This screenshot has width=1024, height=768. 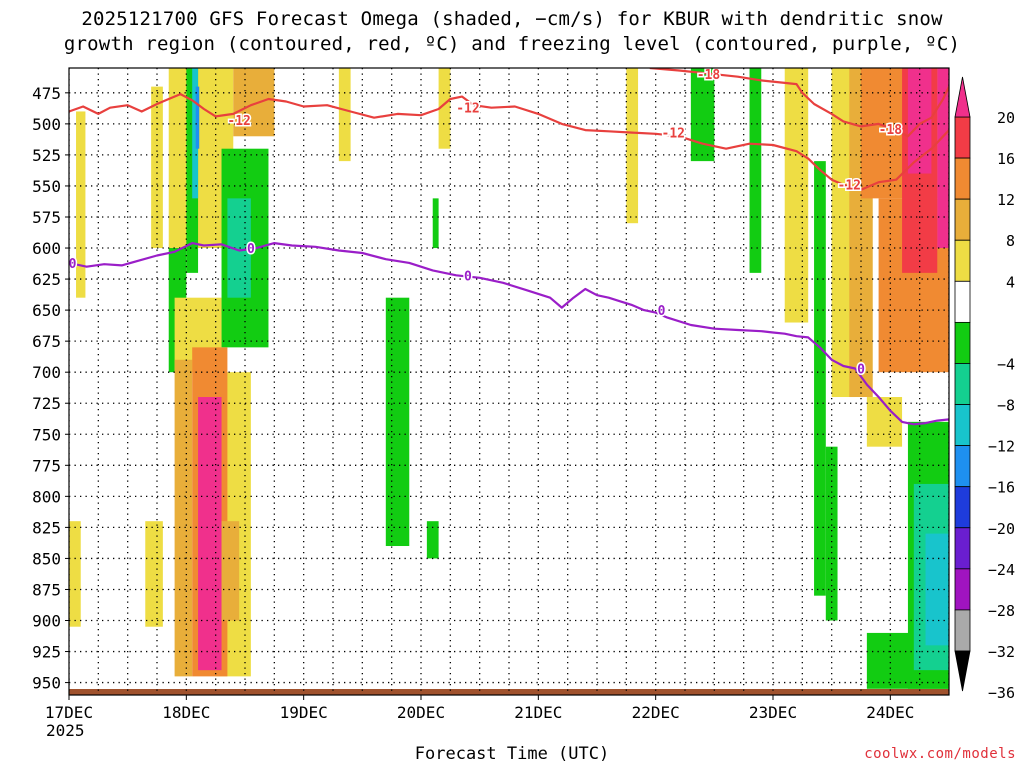 I want to click on colorbar-label-9: −20, so click(x=1001, y=529).